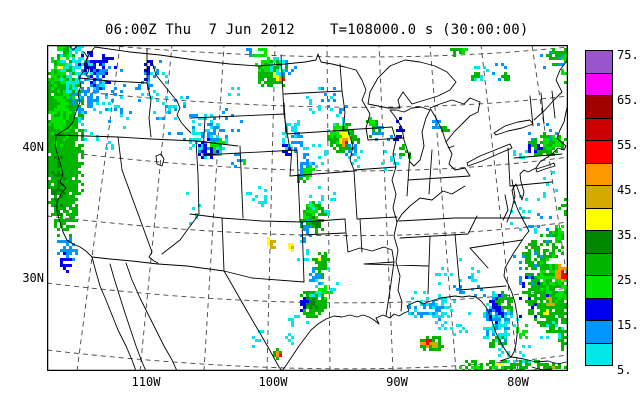  What do you see at coordinates (146, 382) in the screenshot?
I see `lon-tick-110w: 110W` at bounding box center [146, 382].